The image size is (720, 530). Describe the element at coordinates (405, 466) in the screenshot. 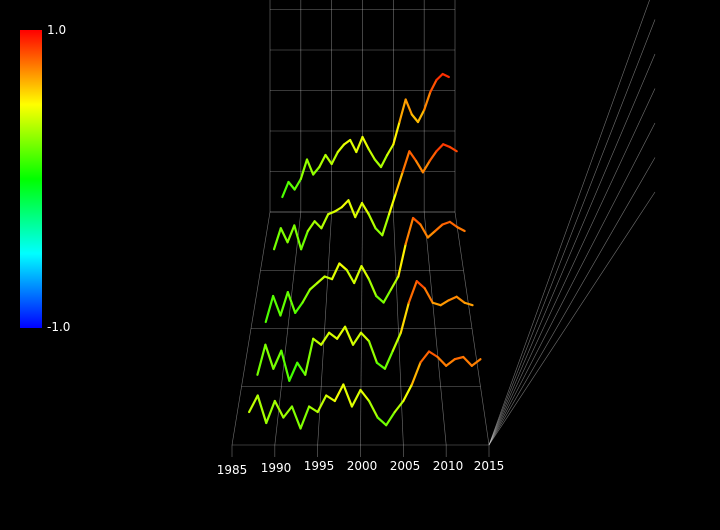

I see `x-tick-label: 2005` at that location.